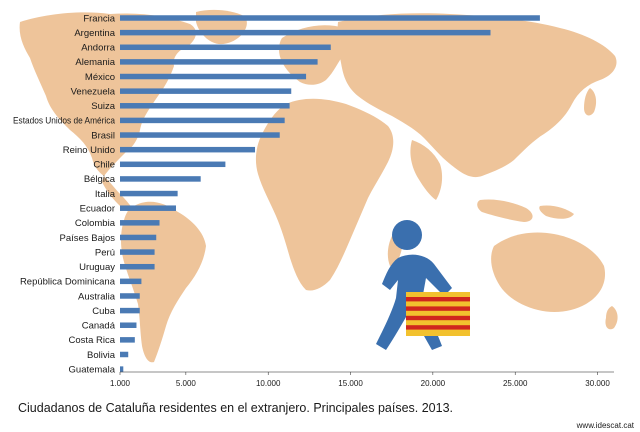  Describe the element at coordinates (101, 355) in the screenshot. I see `category-label: Bolivia` at that location.